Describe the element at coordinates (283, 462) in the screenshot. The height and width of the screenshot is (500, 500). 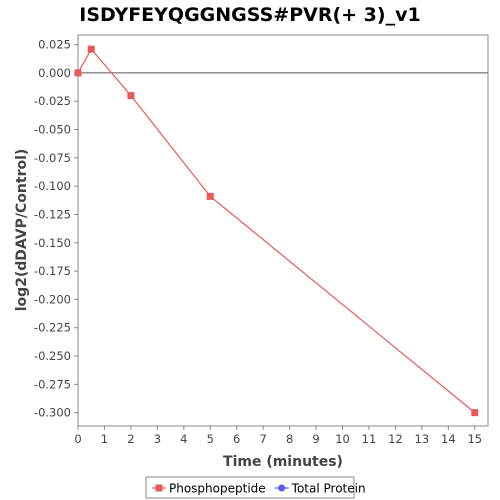
I see `x-axis-label: Time (minutes)` at that location.